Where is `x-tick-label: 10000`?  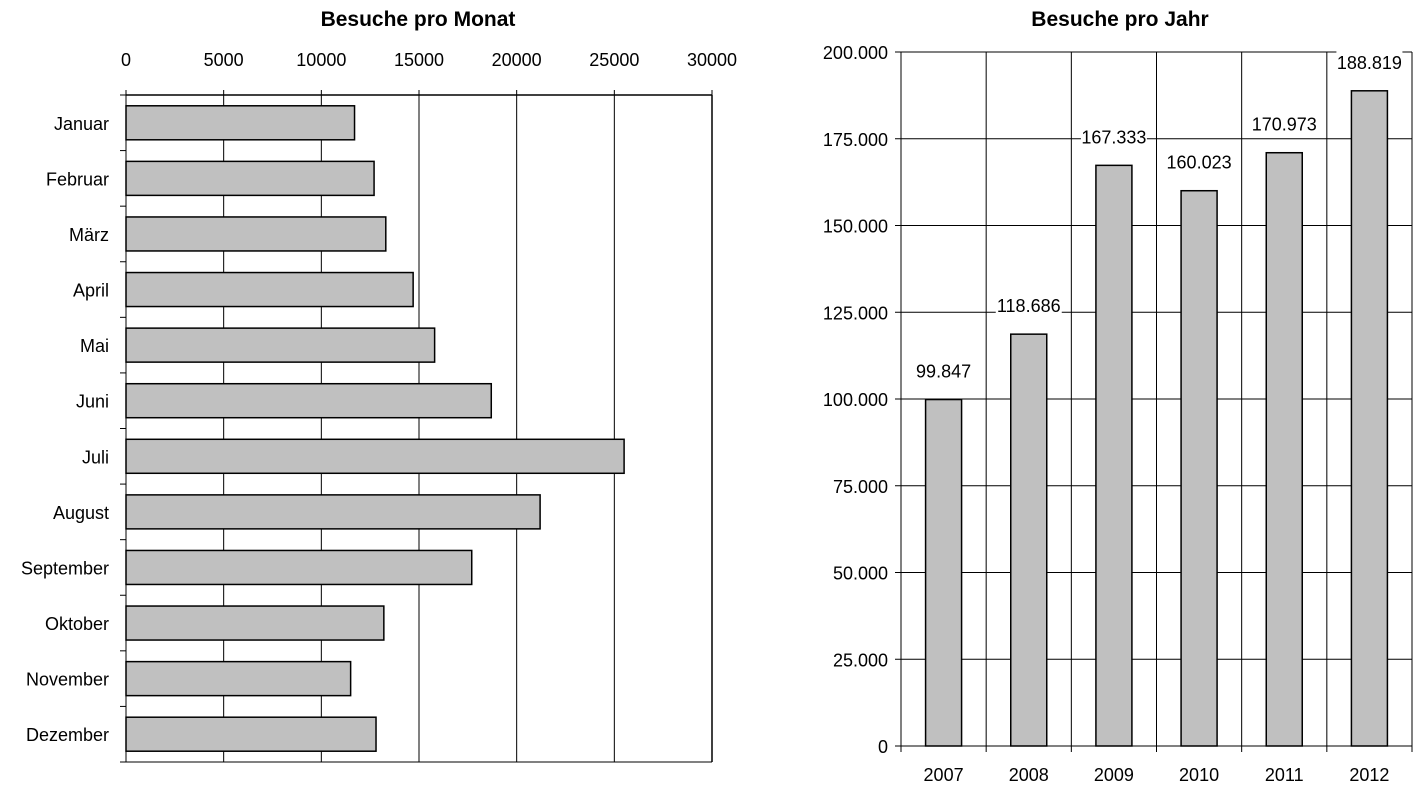
x-tick-label: 10000 is located at coordinates (321, 60).